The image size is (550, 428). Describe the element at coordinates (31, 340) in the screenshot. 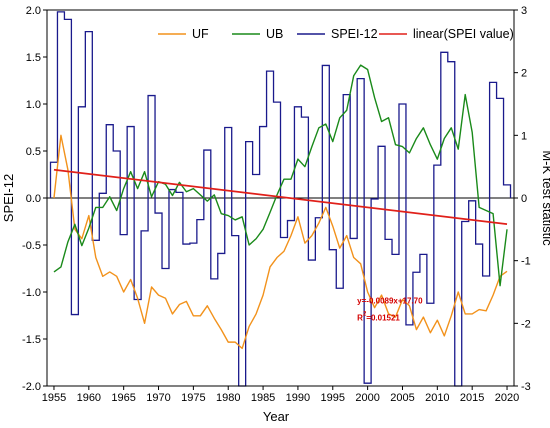

I see `y-tick-label: -1.5` at that location.